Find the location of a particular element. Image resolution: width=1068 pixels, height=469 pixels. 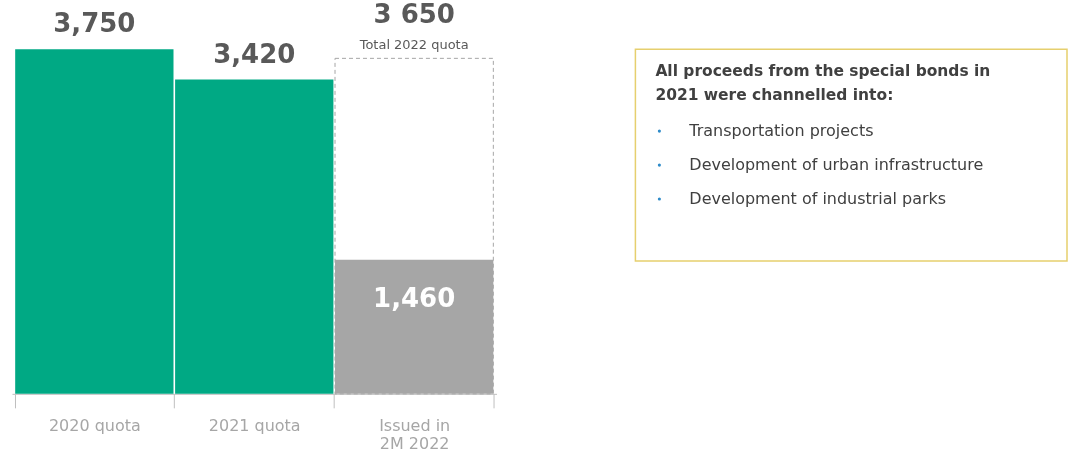

annotation: Total 2022 quota is located at coordinates (413, 45).